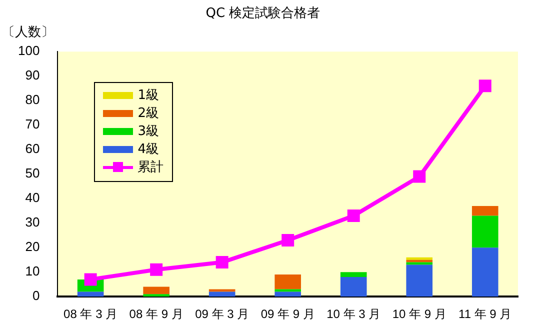 This screenshot has width=552, height=329. What do you see at coordinates (32, 271) in the screenshot?
I see `y-tick-label: 10` at bounding box center [32, 271].